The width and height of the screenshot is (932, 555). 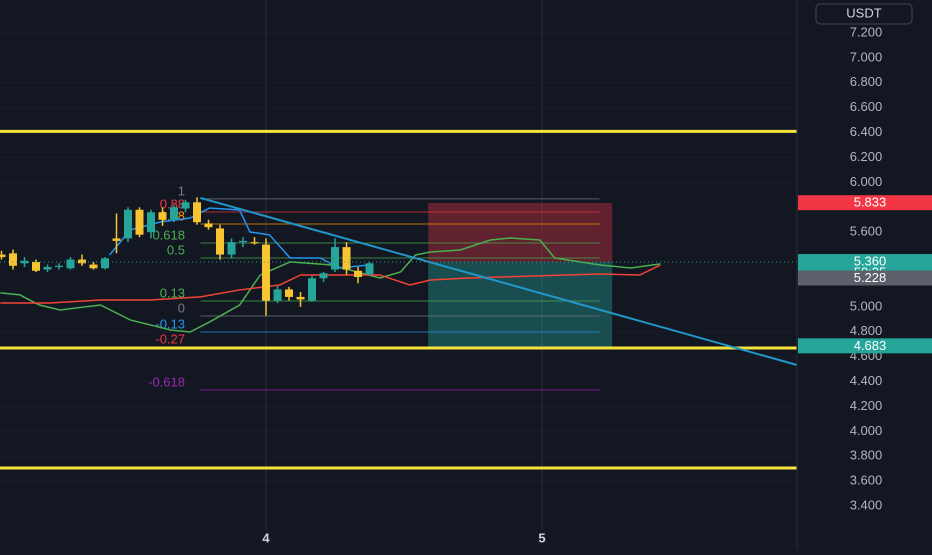 I want to click on y-tick-label: 5.600, so click(x=866, y=231).